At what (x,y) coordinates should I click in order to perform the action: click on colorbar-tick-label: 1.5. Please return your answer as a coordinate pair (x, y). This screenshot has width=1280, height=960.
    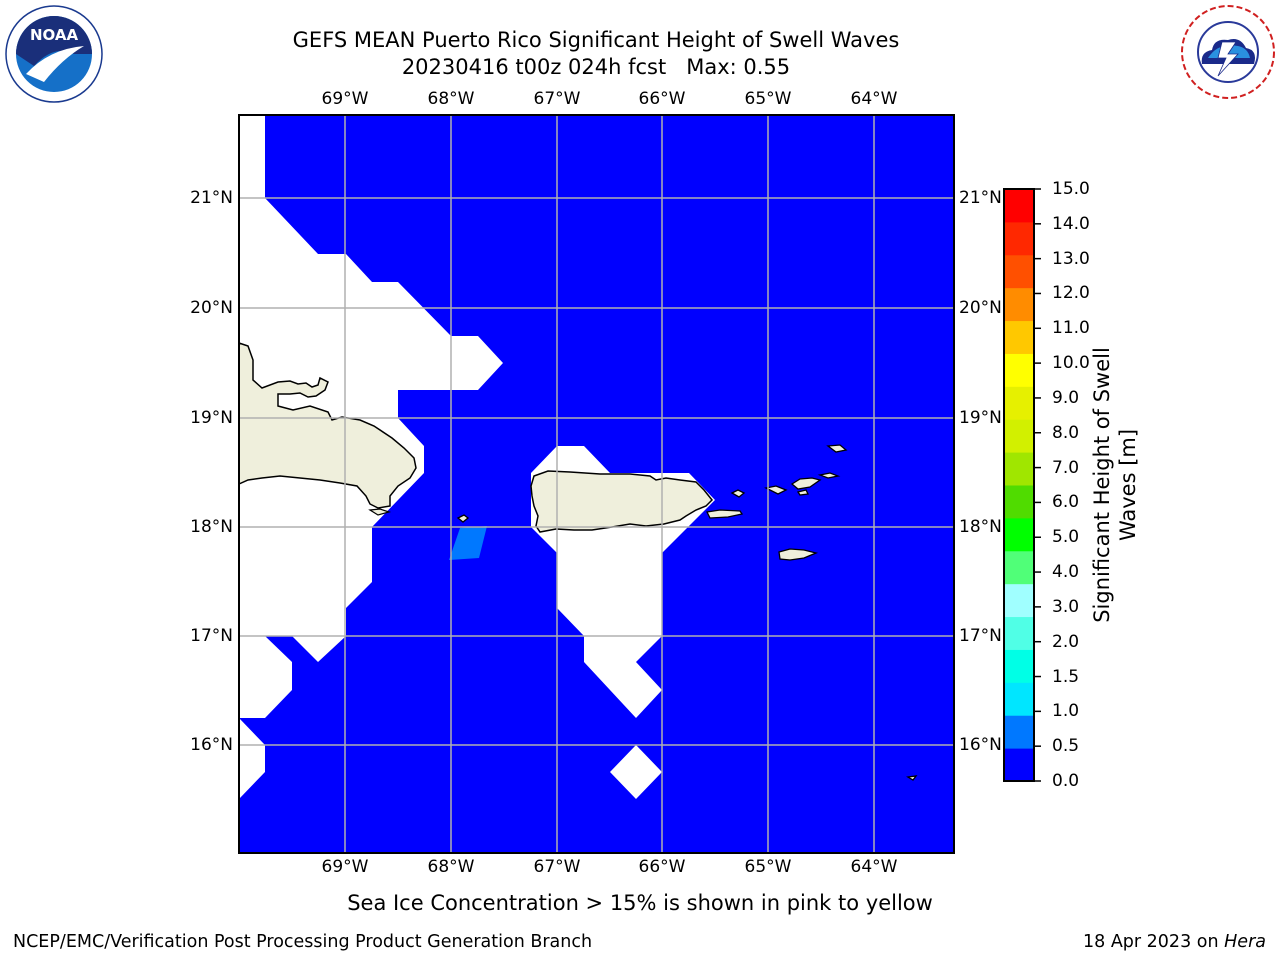
    Looking at the image, I should click on (1066, 676).